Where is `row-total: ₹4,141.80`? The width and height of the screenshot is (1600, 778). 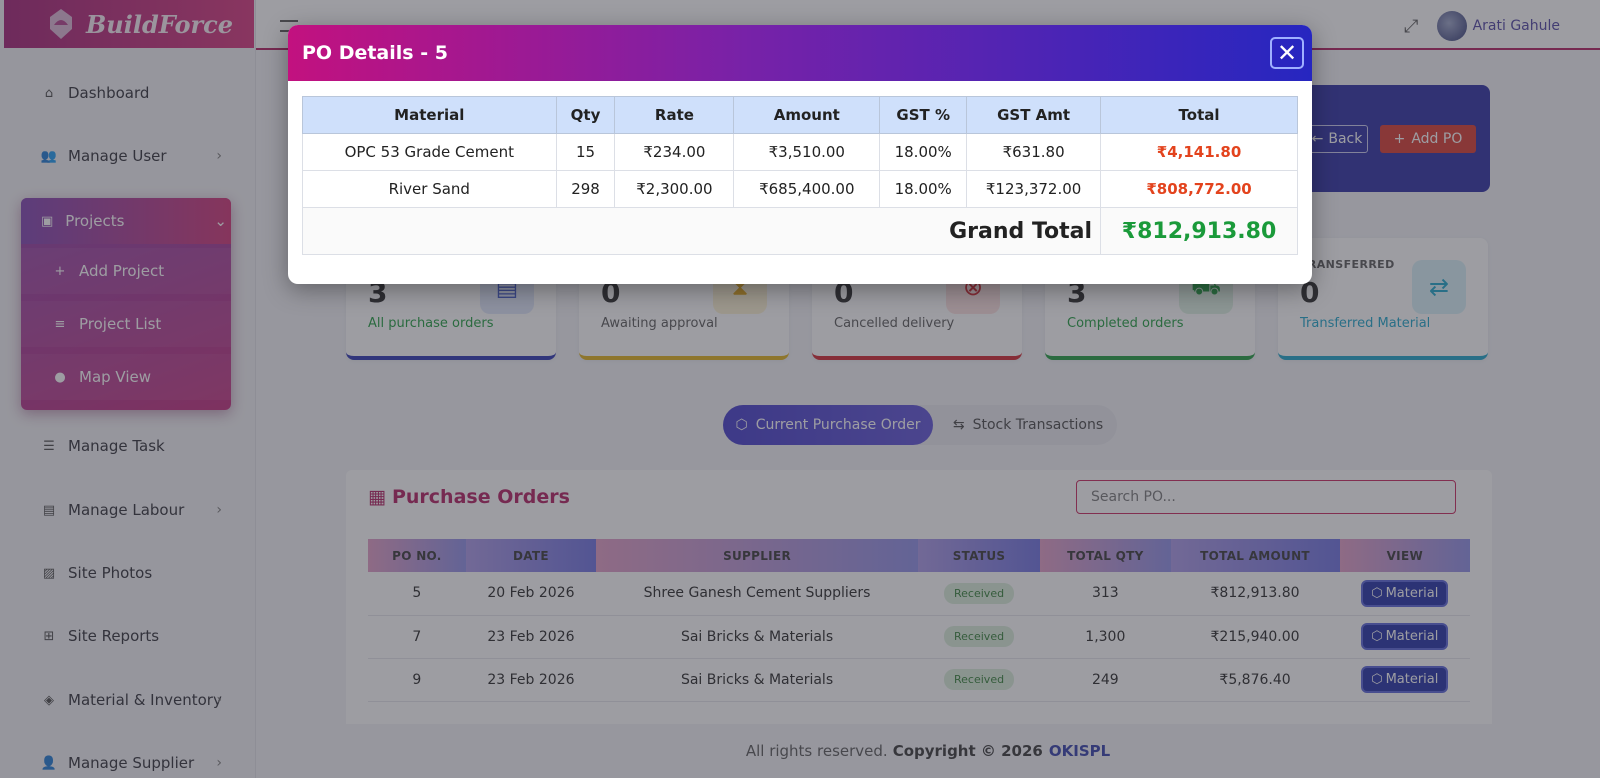 row-total: ₹4,141.80 is located at coordinates (1199, 152).